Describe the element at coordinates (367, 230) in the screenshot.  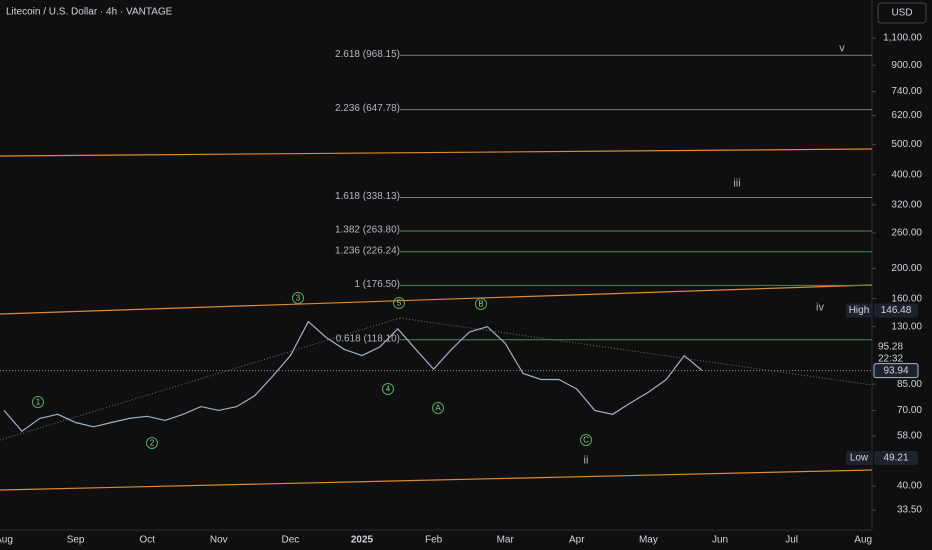
I see `fib-label: 1.382 (263.80)` at that location.